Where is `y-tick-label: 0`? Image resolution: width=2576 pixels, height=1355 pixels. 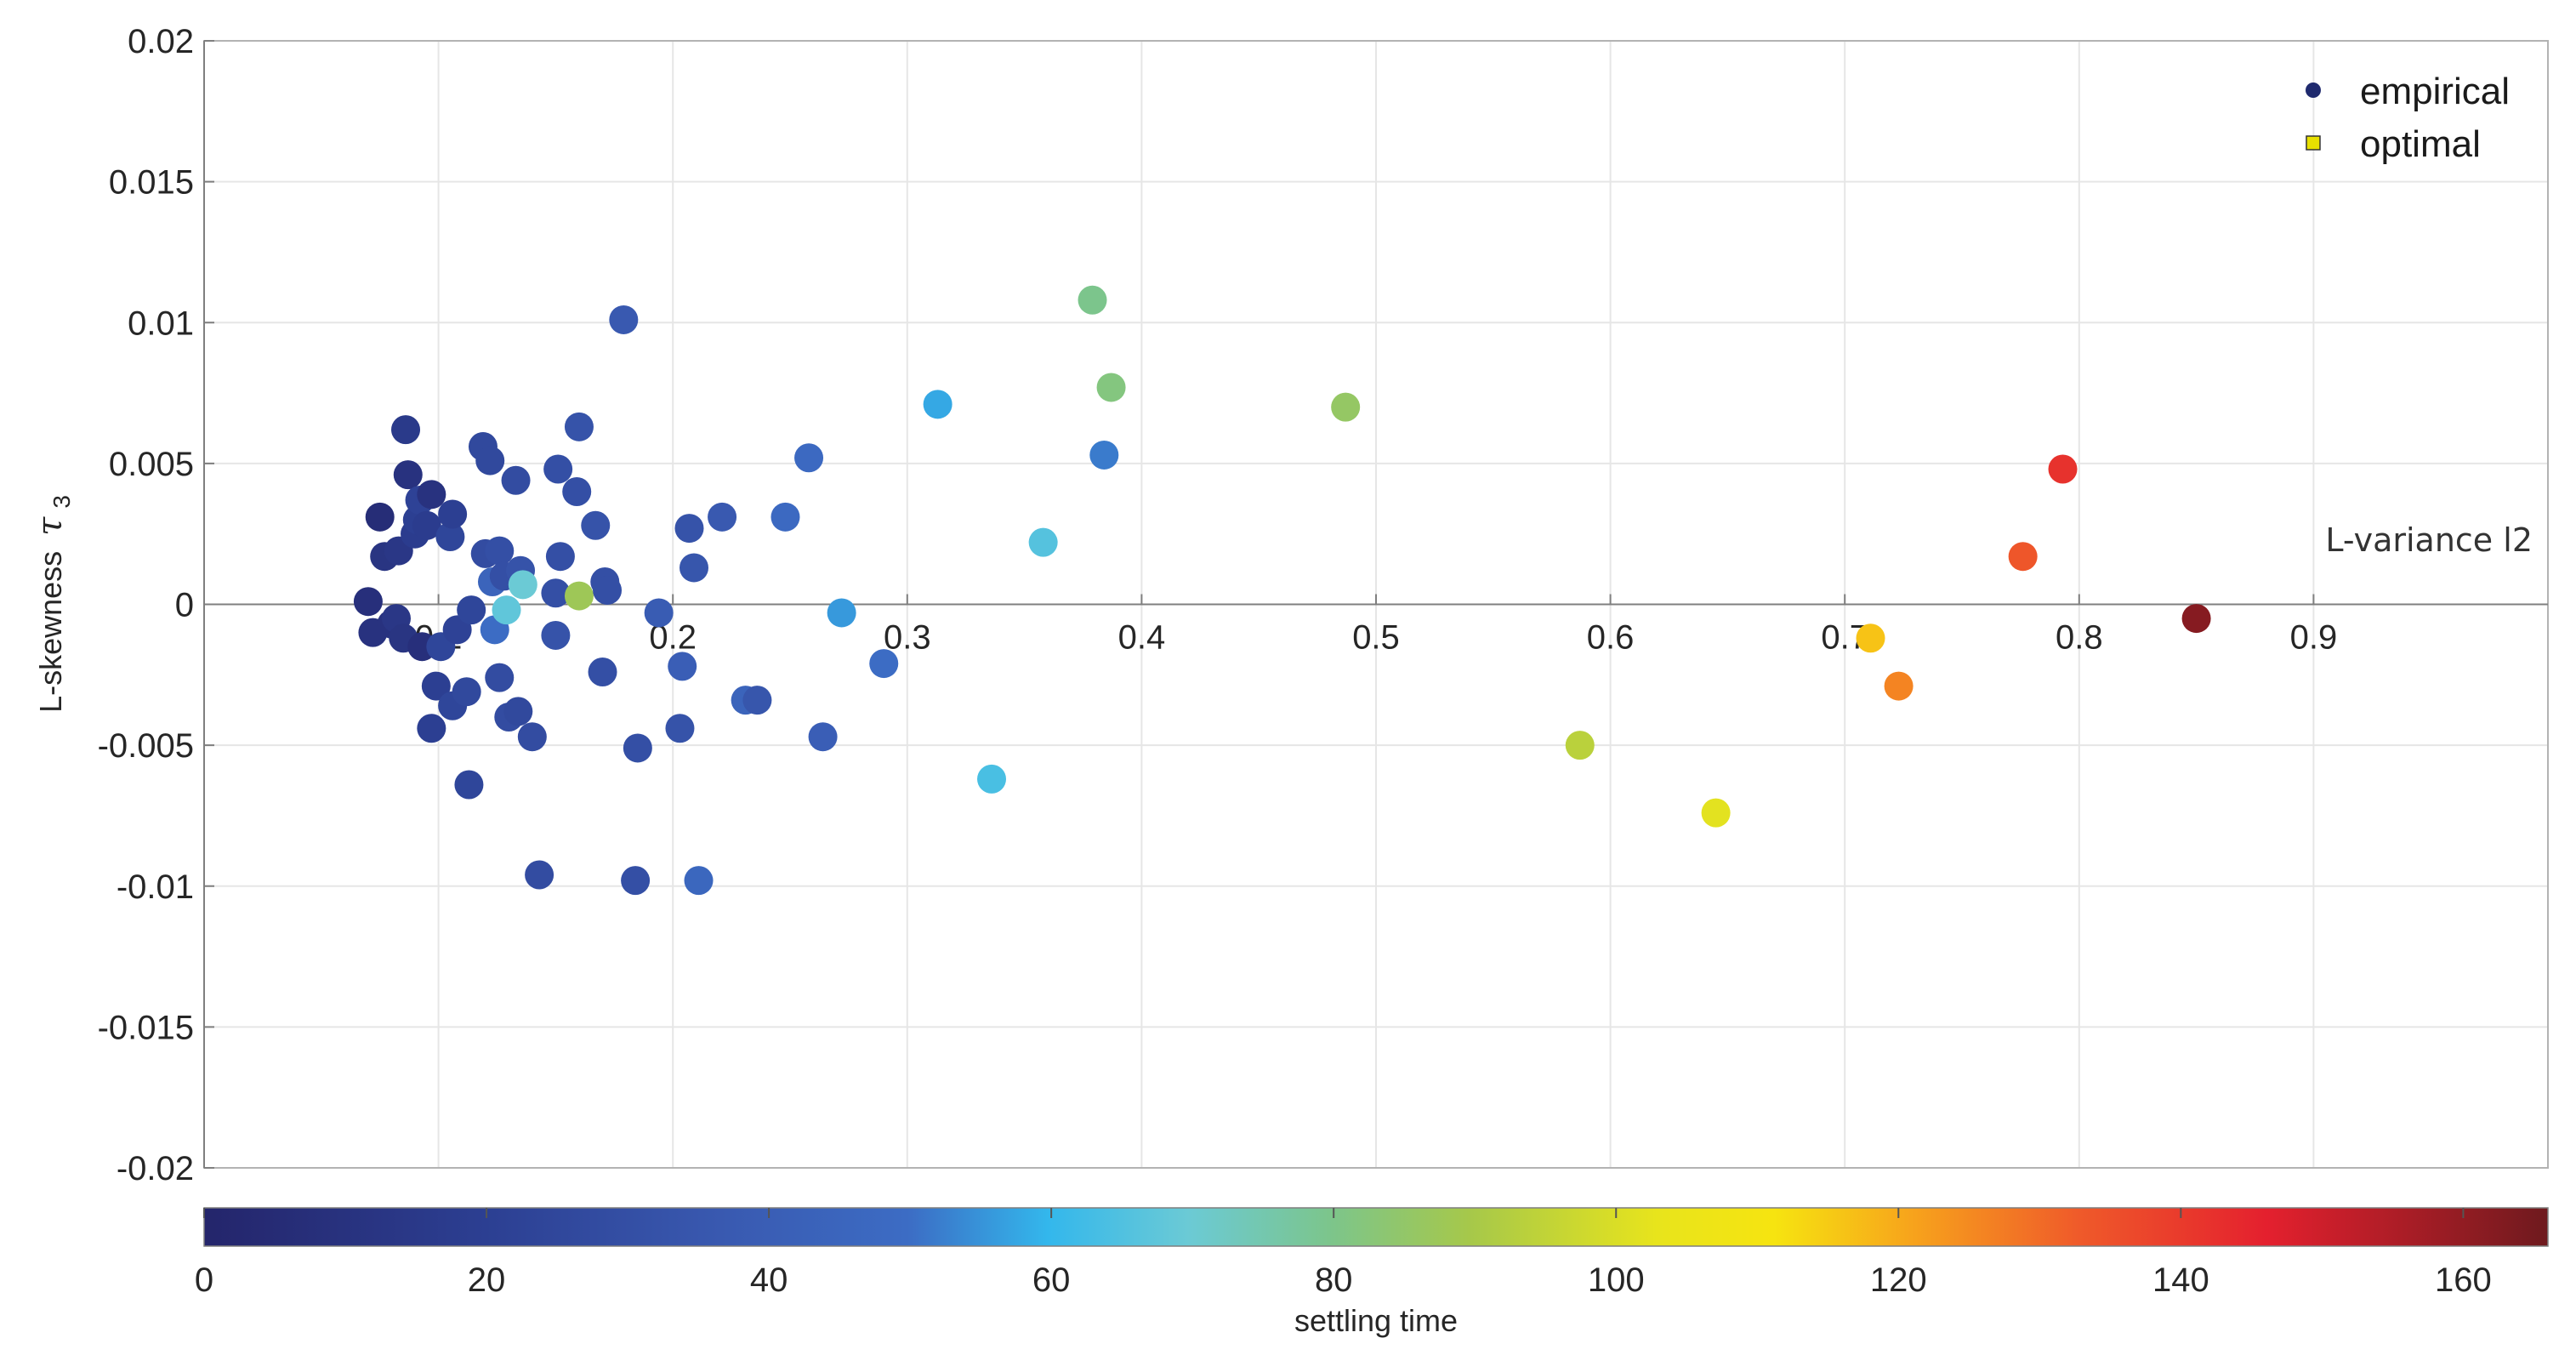
y-tick-label: 0 is located at coordinates (184, 606).